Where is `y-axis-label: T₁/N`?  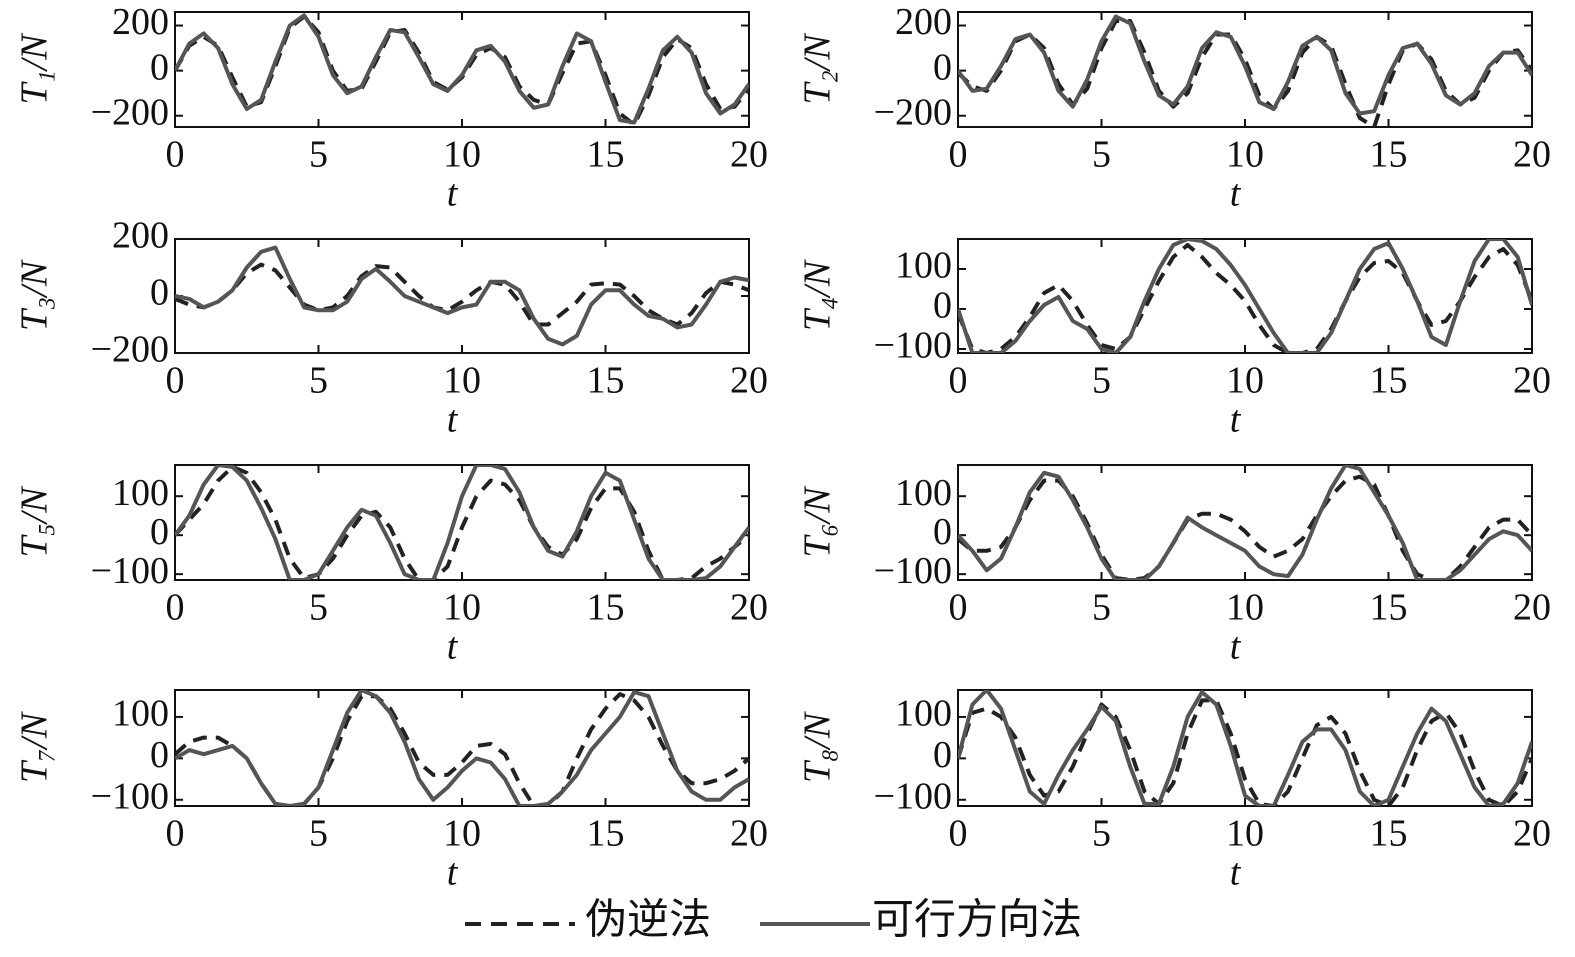
y-axis-label: T₁/N is located at coordinates (35, 68).